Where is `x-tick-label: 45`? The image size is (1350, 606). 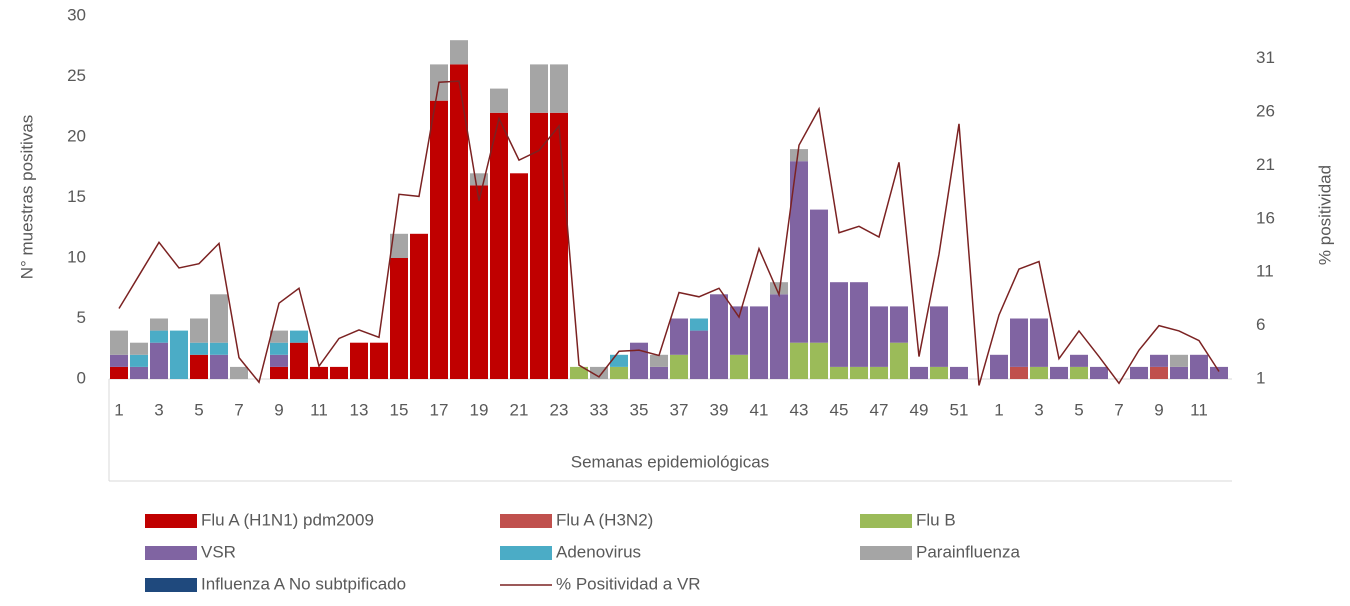 x-tick-label: 45 is located at coordinates (839, 409).